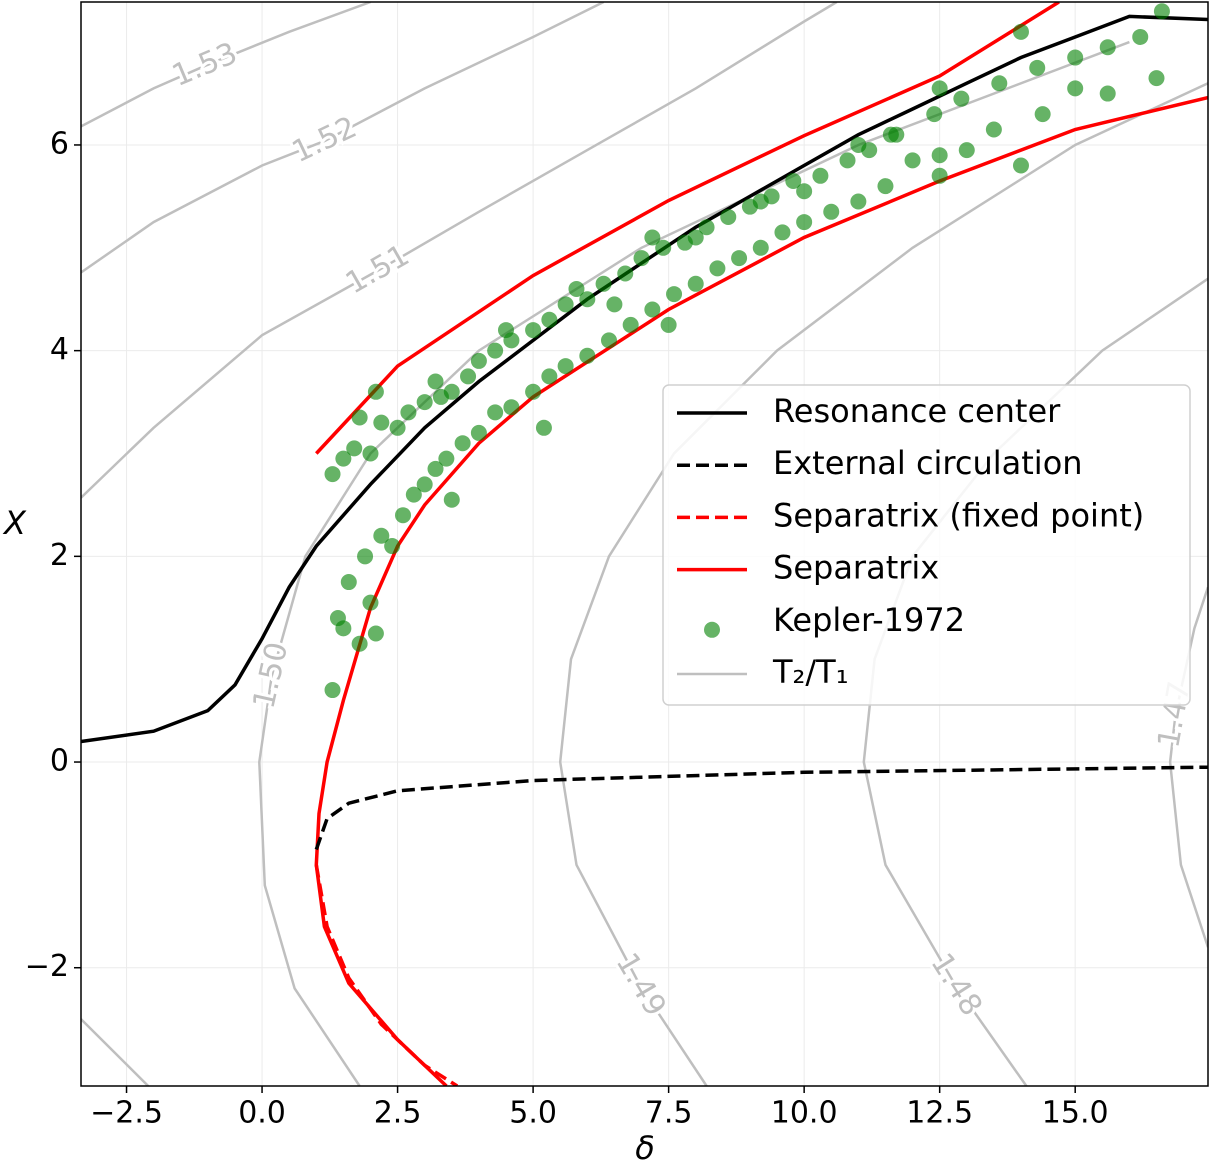 Image resolution: width=1210 pixels, height=1166 pixels. I want to click on y-tick-label: 6, so click(59, 143).